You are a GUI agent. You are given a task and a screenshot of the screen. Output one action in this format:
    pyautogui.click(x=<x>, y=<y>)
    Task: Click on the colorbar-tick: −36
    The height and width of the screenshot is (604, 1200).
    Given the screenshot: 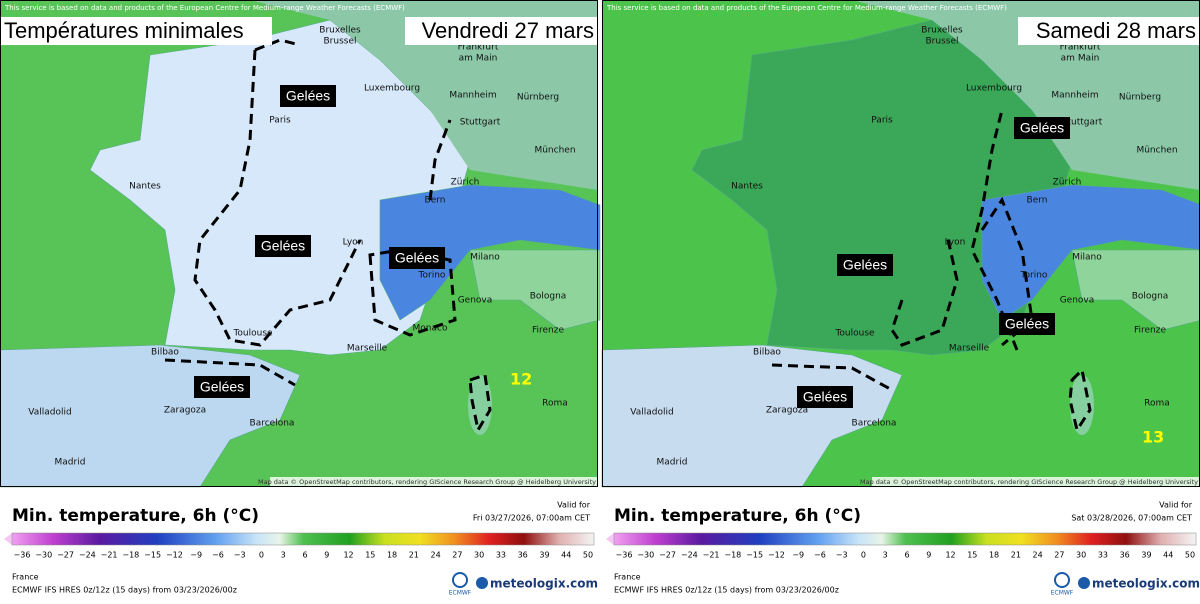 What is the action you would take?
    pyautogui.click(x=22, y=555)
    